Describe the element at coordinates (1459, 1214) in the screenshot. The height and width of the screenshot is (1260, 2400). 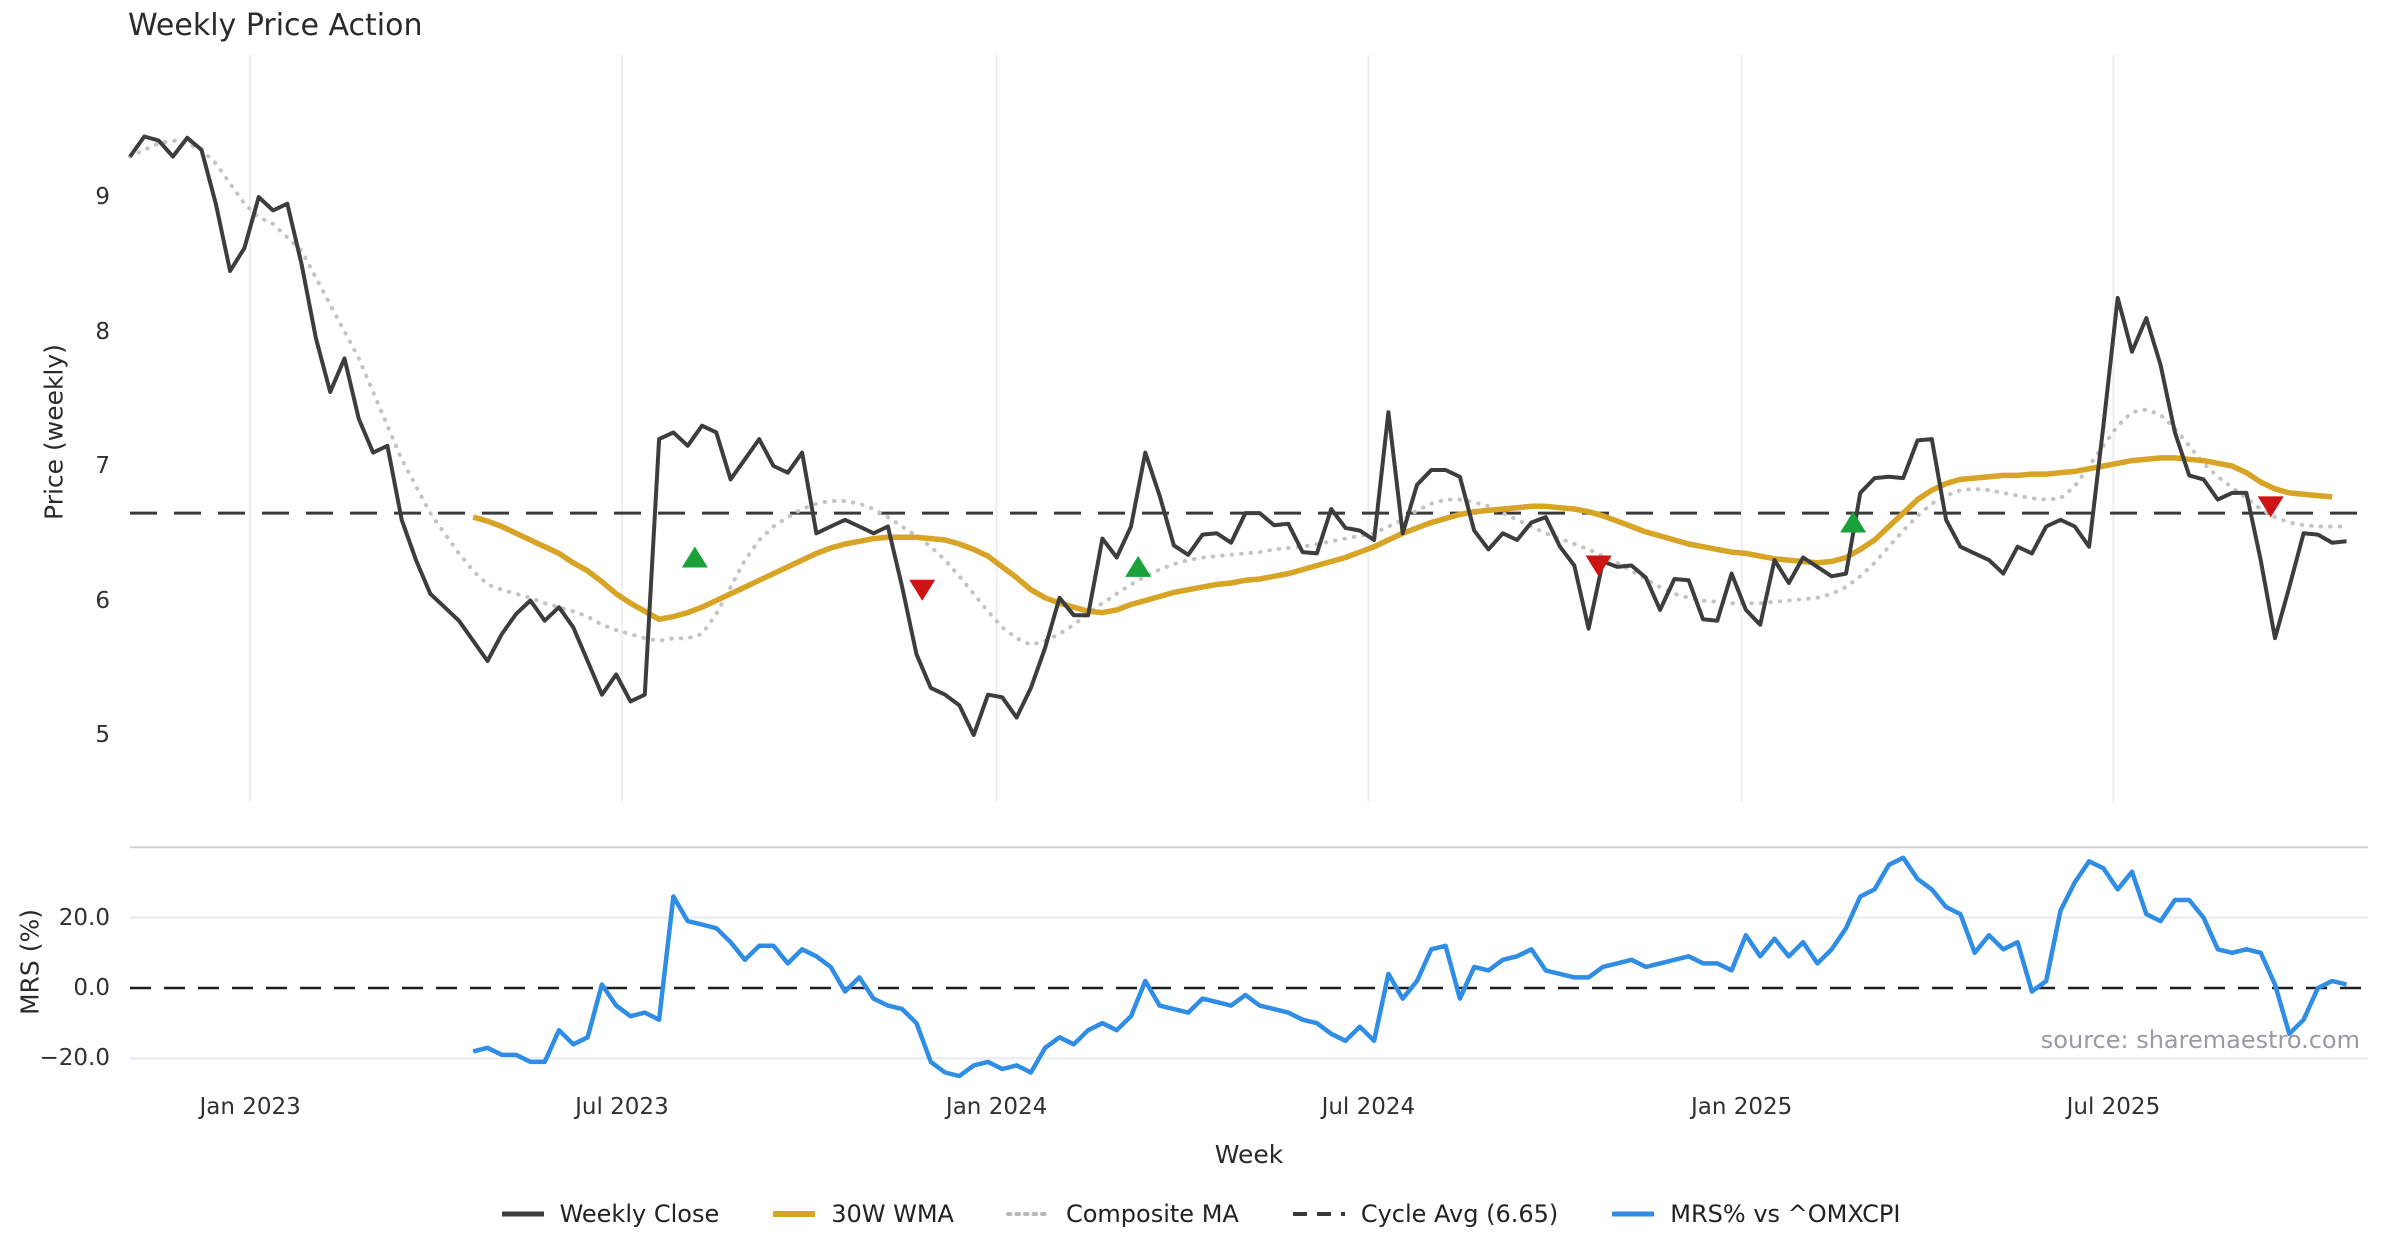
I see `legend-label: Cycle Avg (6.65)` at that location.